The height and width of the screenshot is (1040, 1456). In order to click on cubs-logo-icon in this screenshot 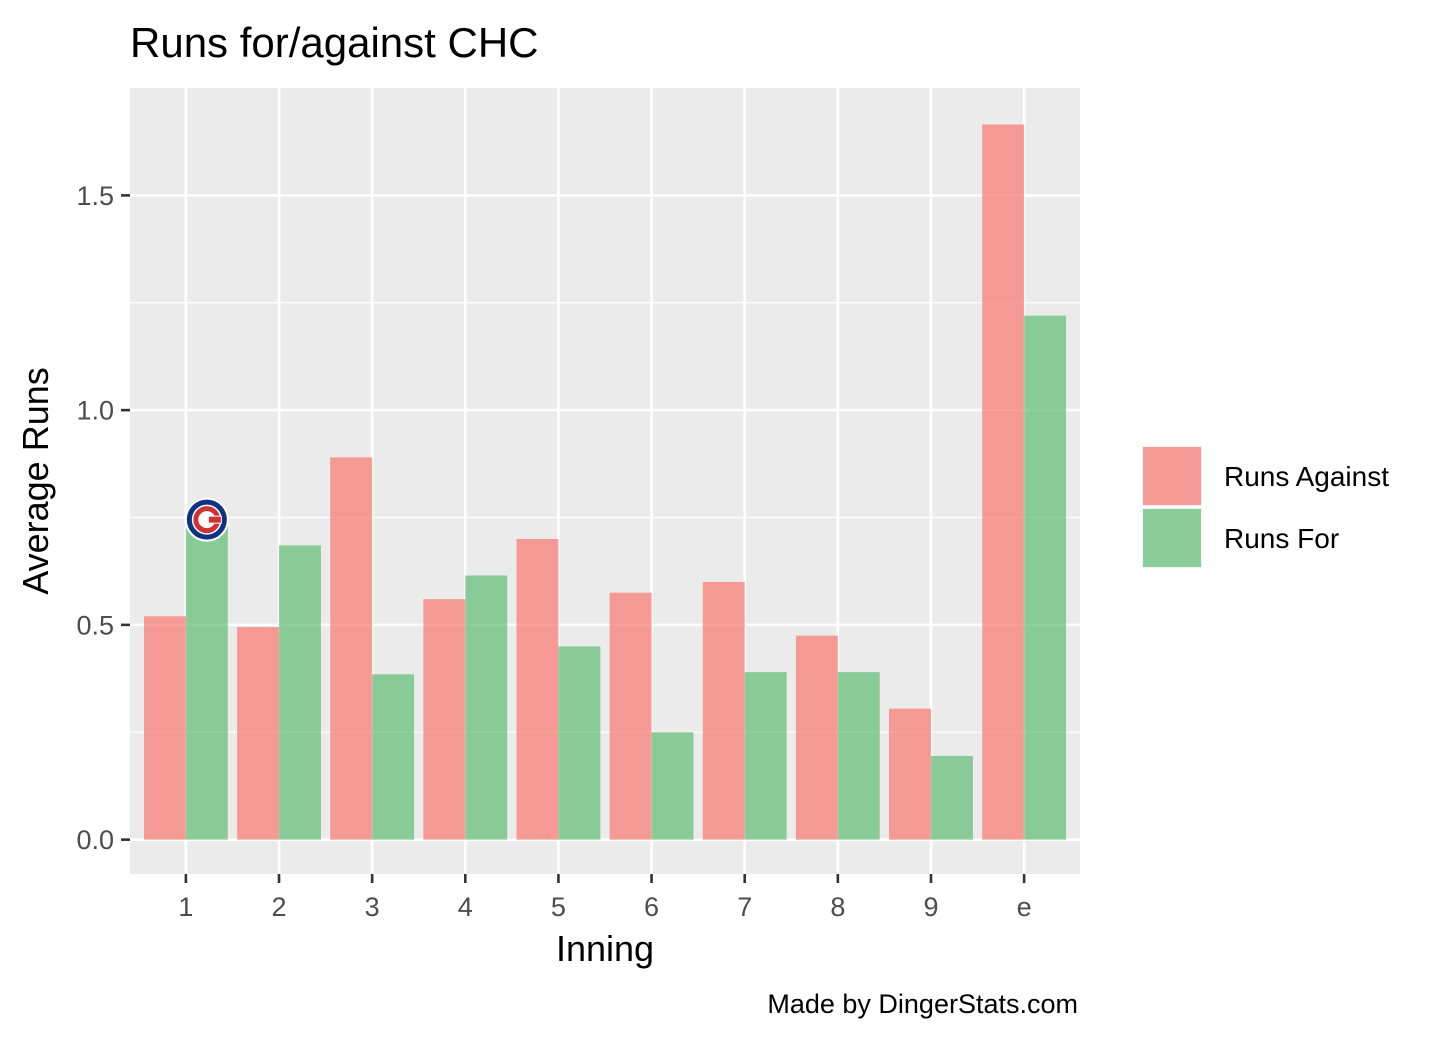, I will do `click(206, 519)`.